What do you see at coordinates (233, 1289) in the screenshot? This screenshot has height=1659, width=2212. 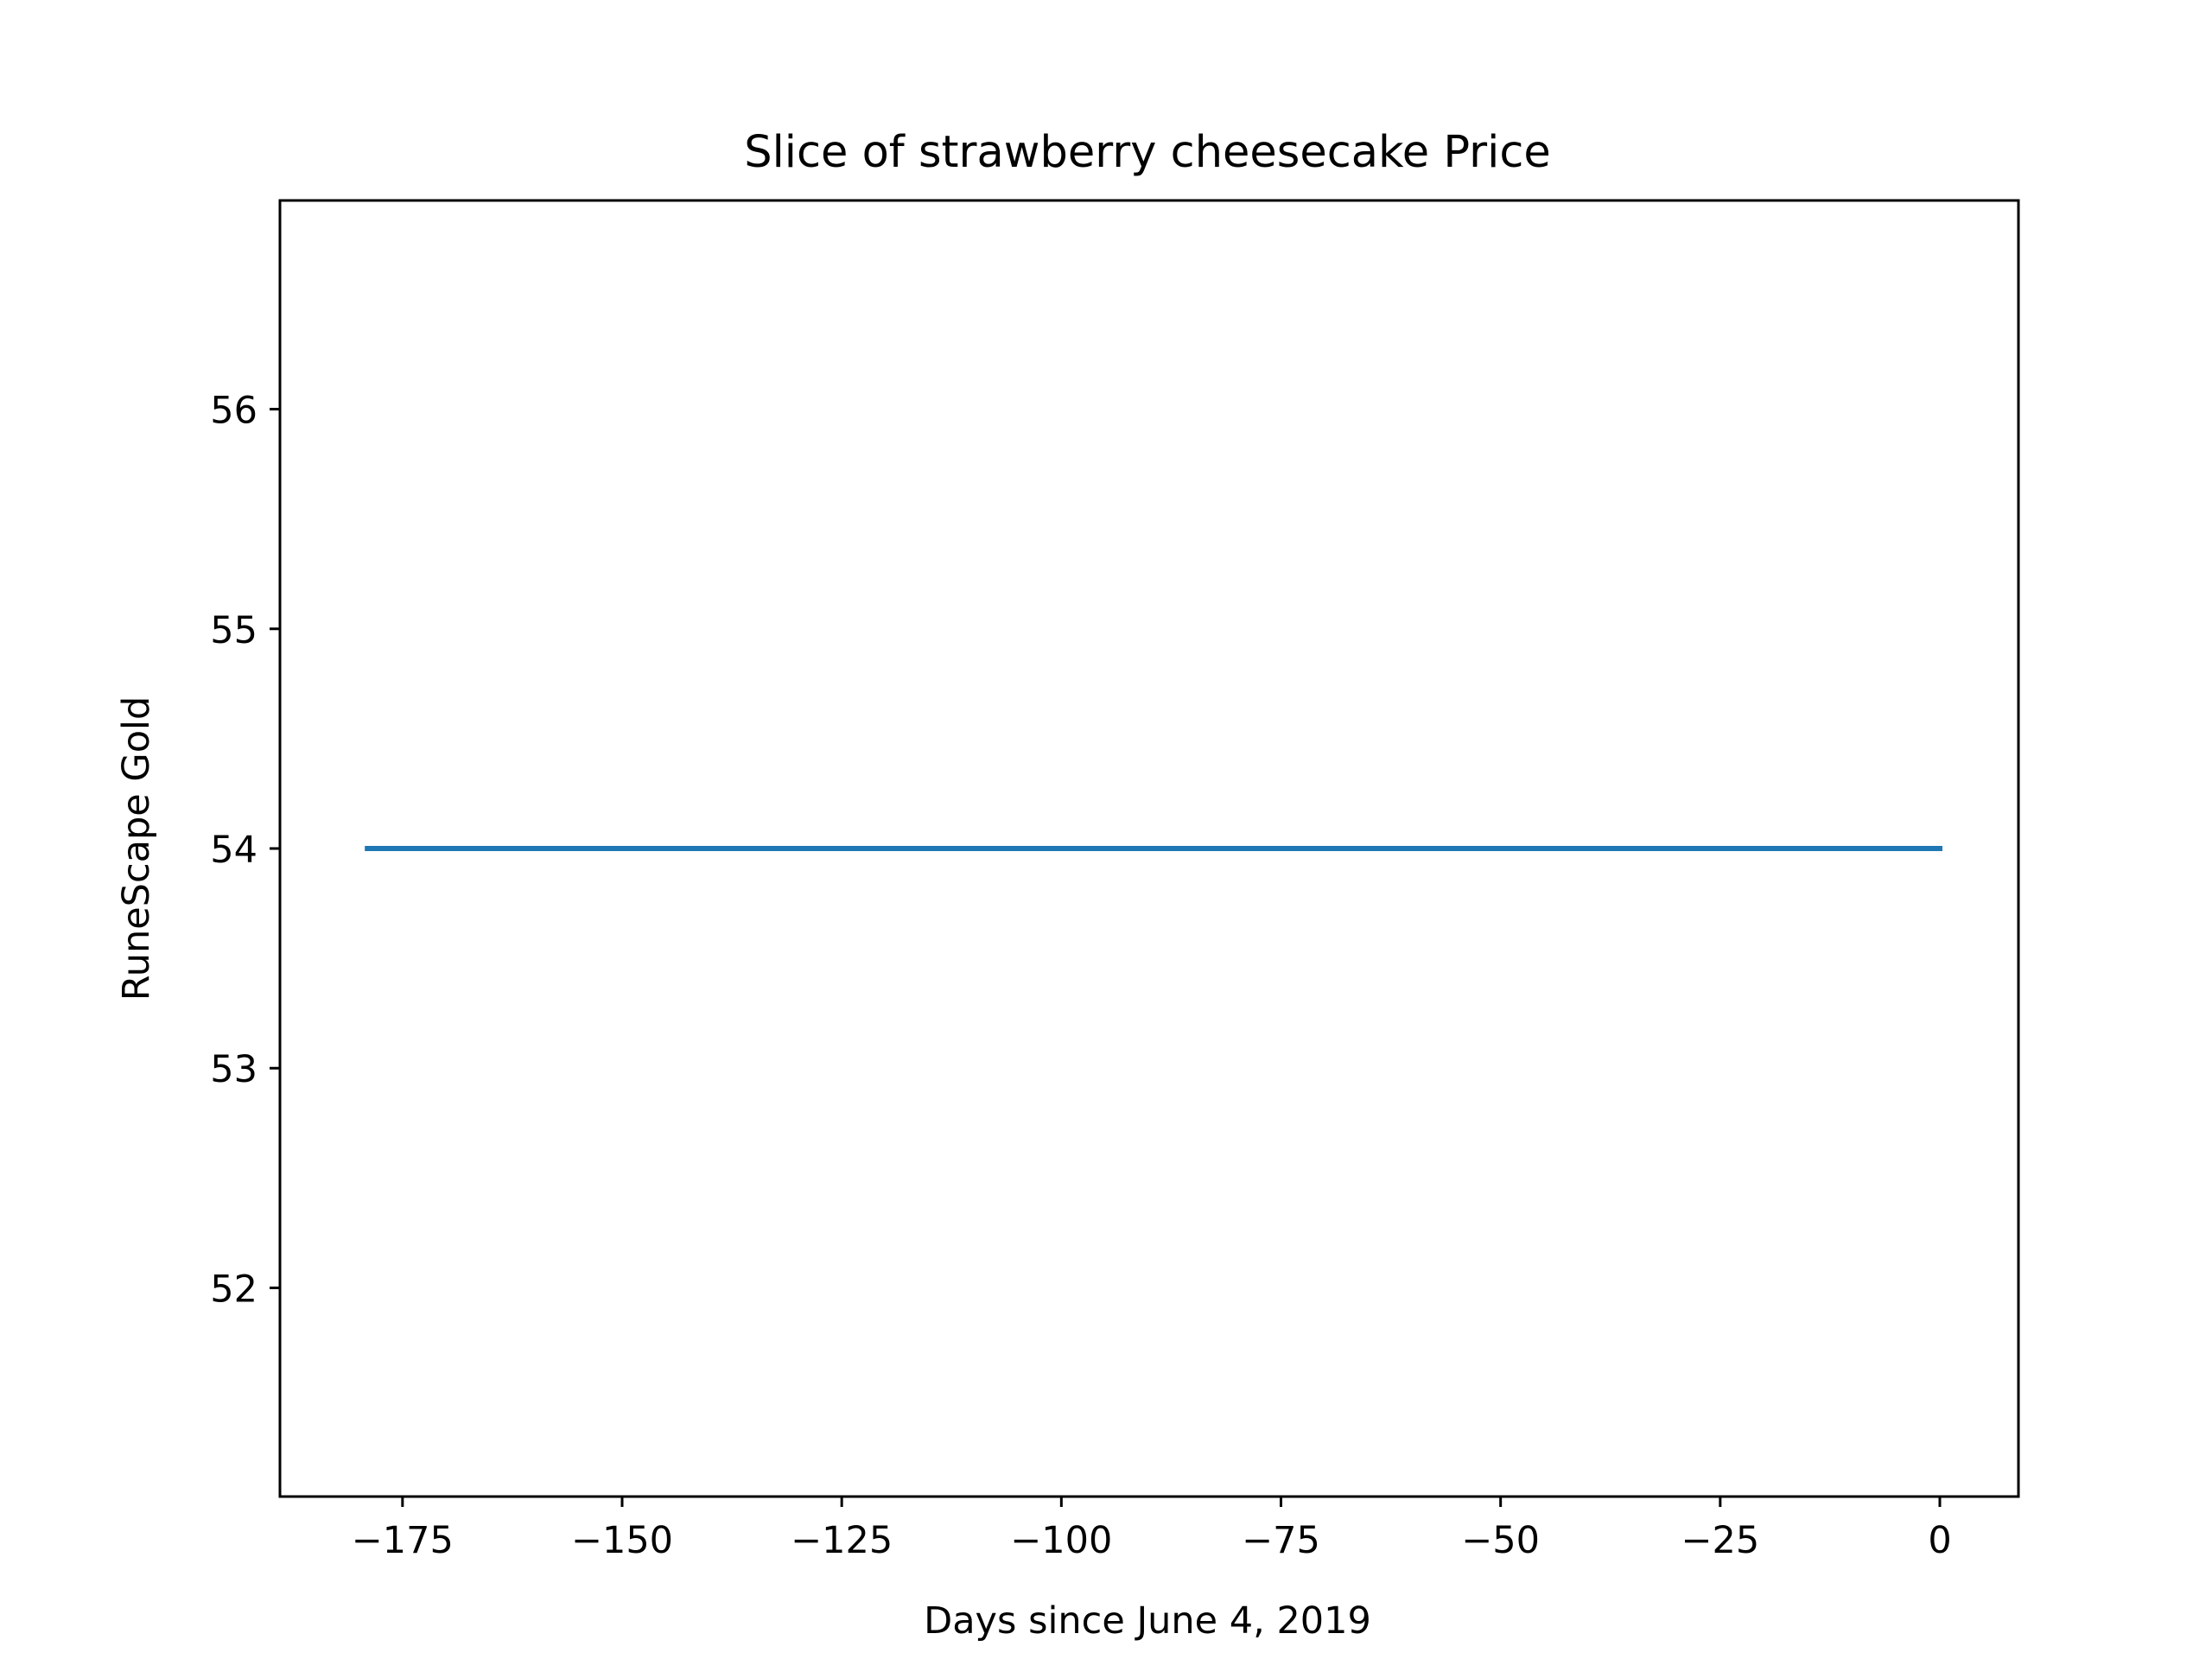 I see `y-tick-label: 52` at bounding box center [233, 1289].